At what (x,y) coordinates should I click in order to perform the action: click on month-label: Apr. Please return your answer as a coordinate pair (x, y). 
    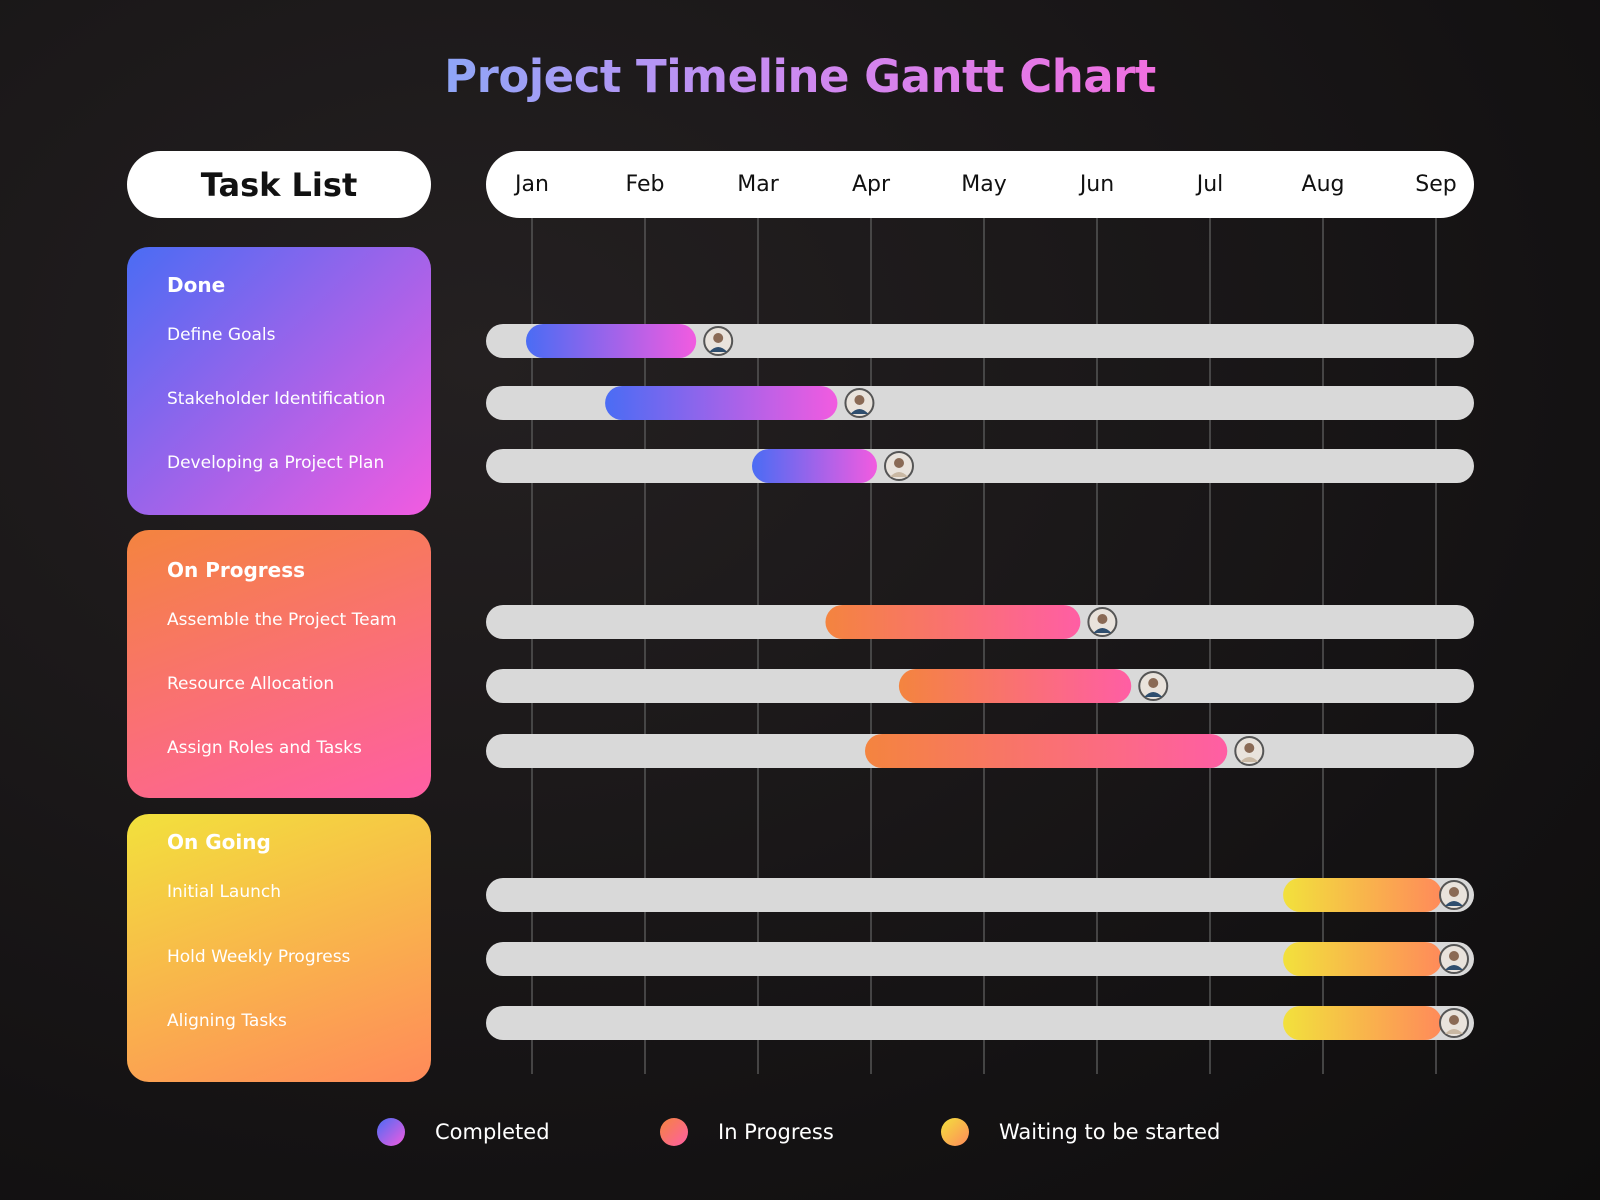
    Looking at the image, I should click on (871, 184).